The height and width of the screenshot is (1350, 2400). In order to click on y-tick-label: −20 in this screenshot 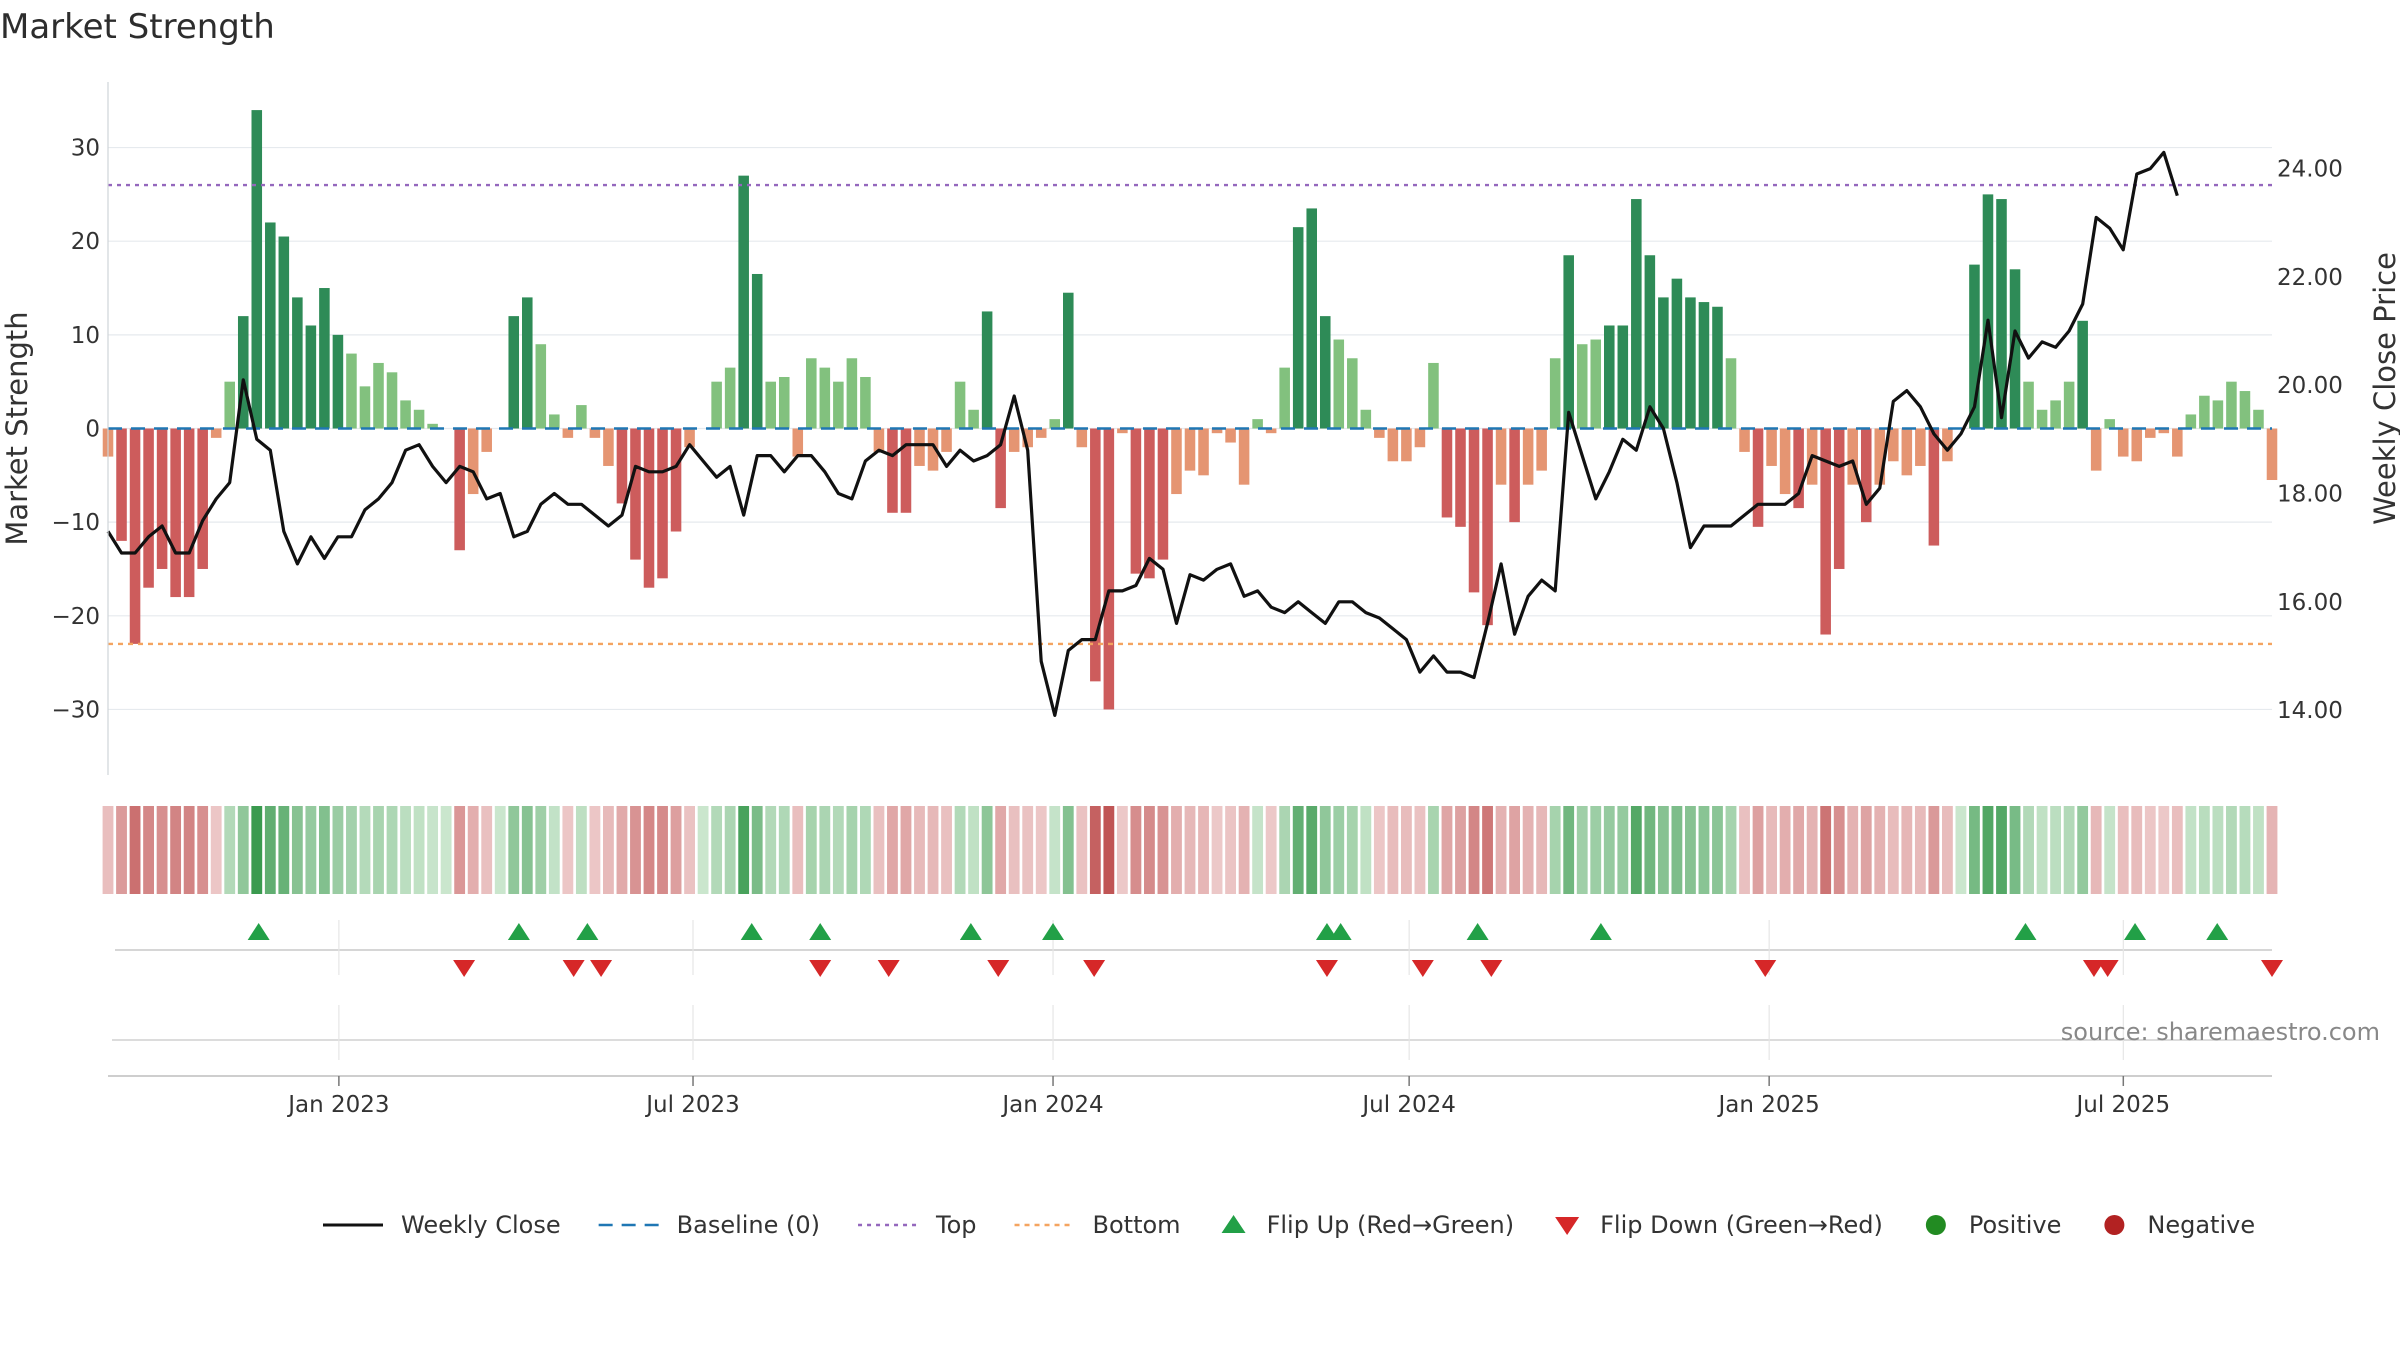, I will do `click(75, 617)`.